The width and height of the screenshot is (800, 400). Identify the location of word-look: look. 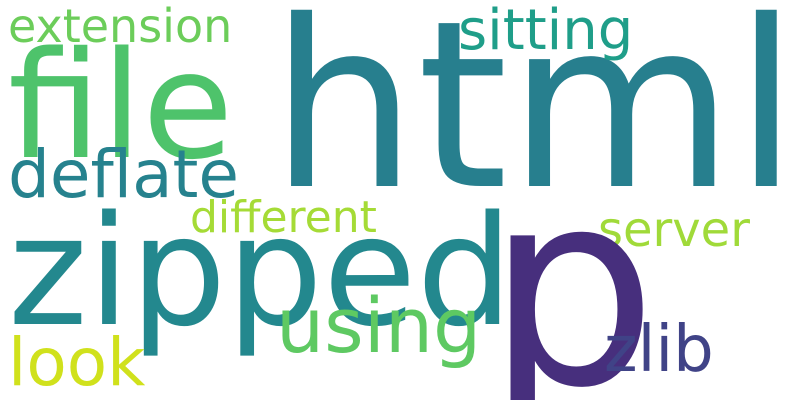
(77, 362).